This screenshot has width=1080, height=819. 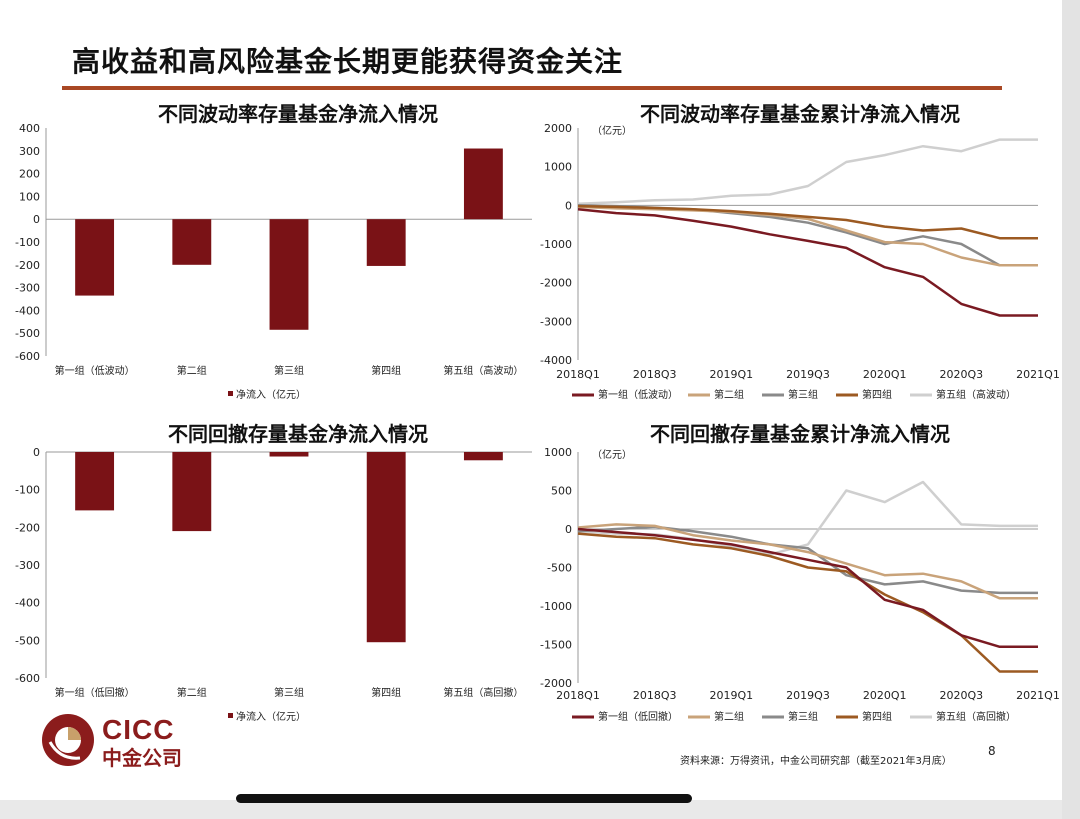 I want to click on chart2-legend-label: 第二组, so click(x=729, y=394).